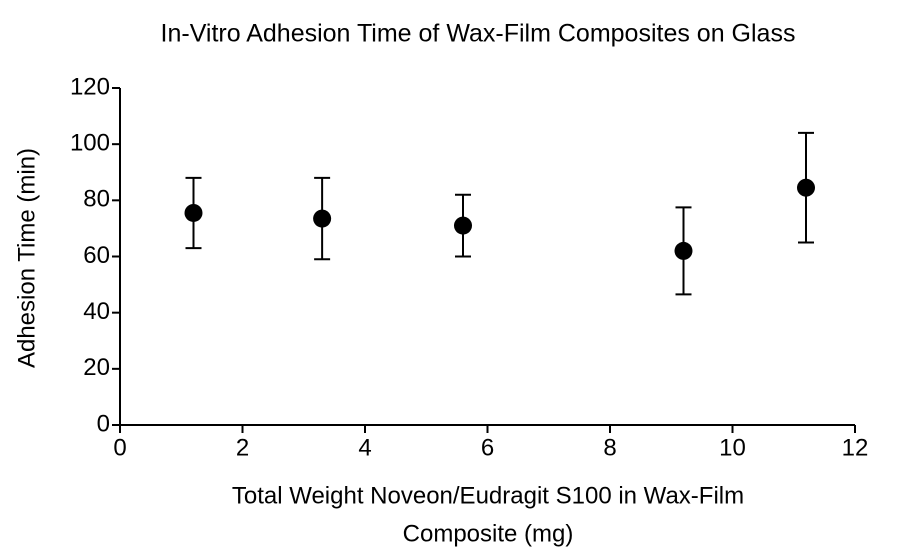  What do you see at coordinates (96, 367) in the screenshot?
I see `y-tick-label: 20` at bounding box center [96, 367].